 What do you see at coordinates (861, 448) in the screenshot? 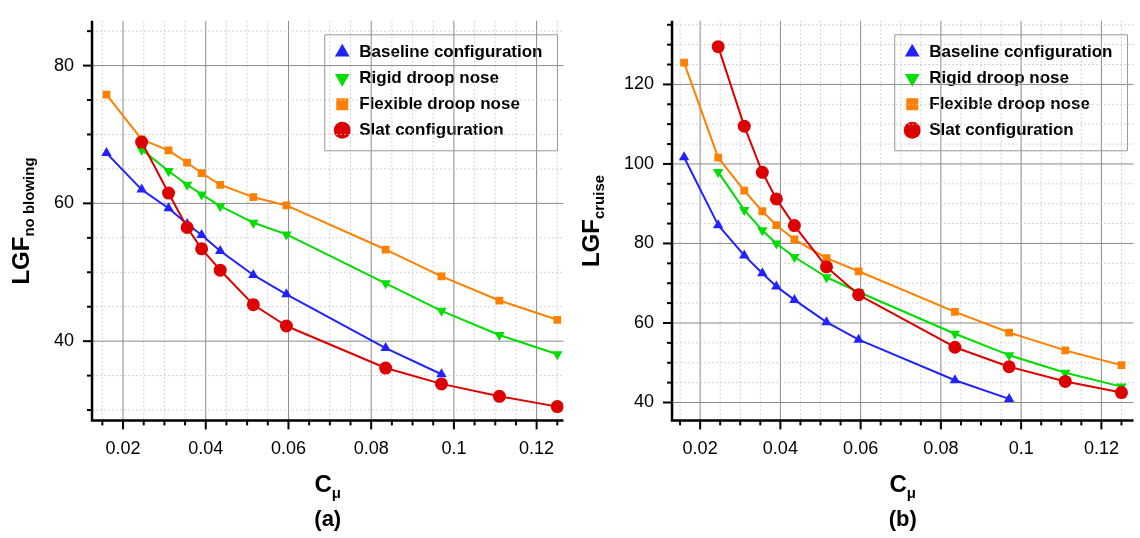
I see `x-tick-label: 0.06` at bounding box center [861, 448].